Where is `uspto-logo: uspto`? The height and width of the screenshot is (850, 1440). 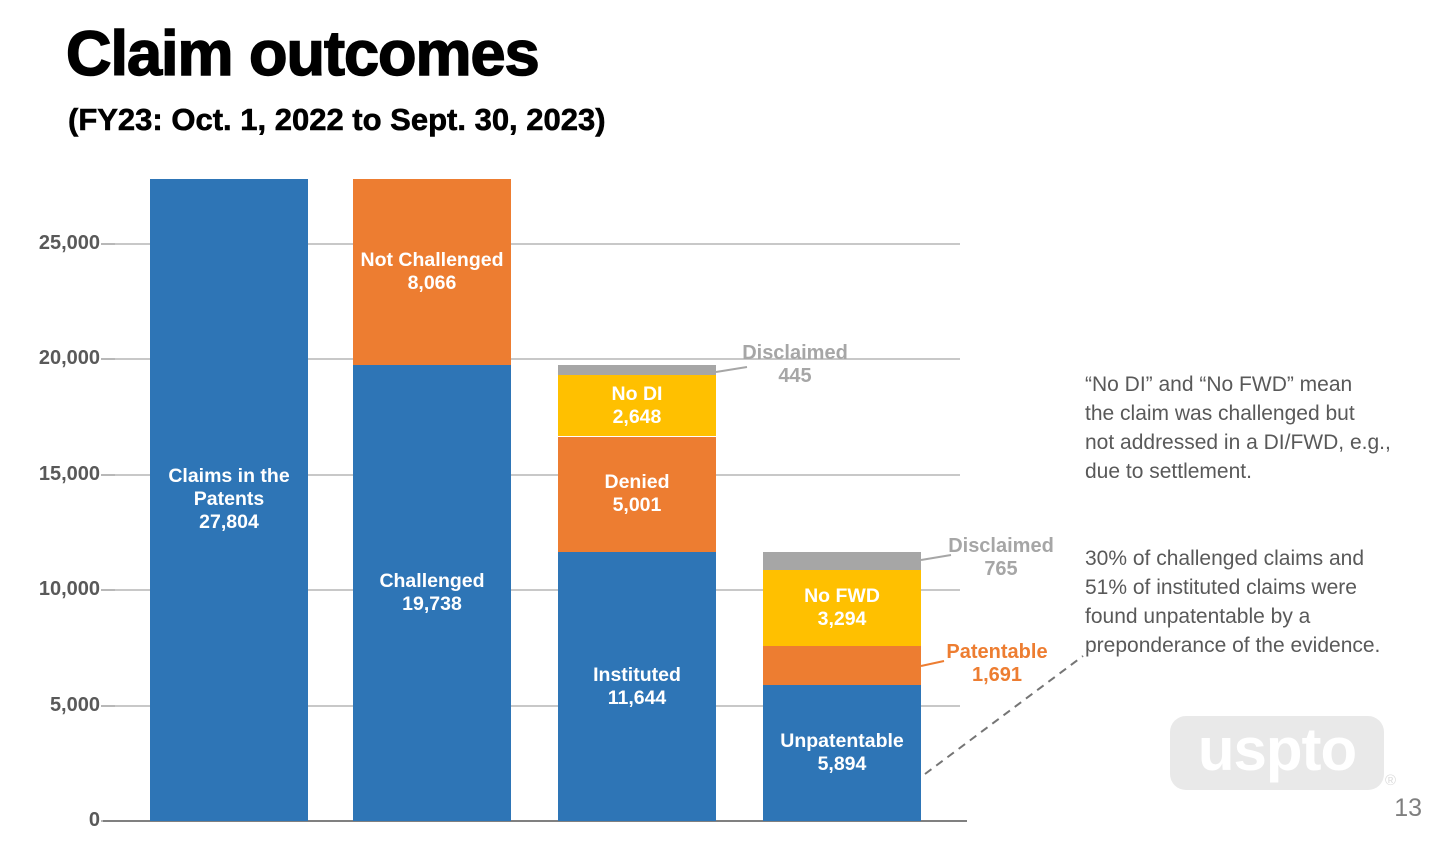 uspto-logo: uspto is located at coordinates (1277, 753).